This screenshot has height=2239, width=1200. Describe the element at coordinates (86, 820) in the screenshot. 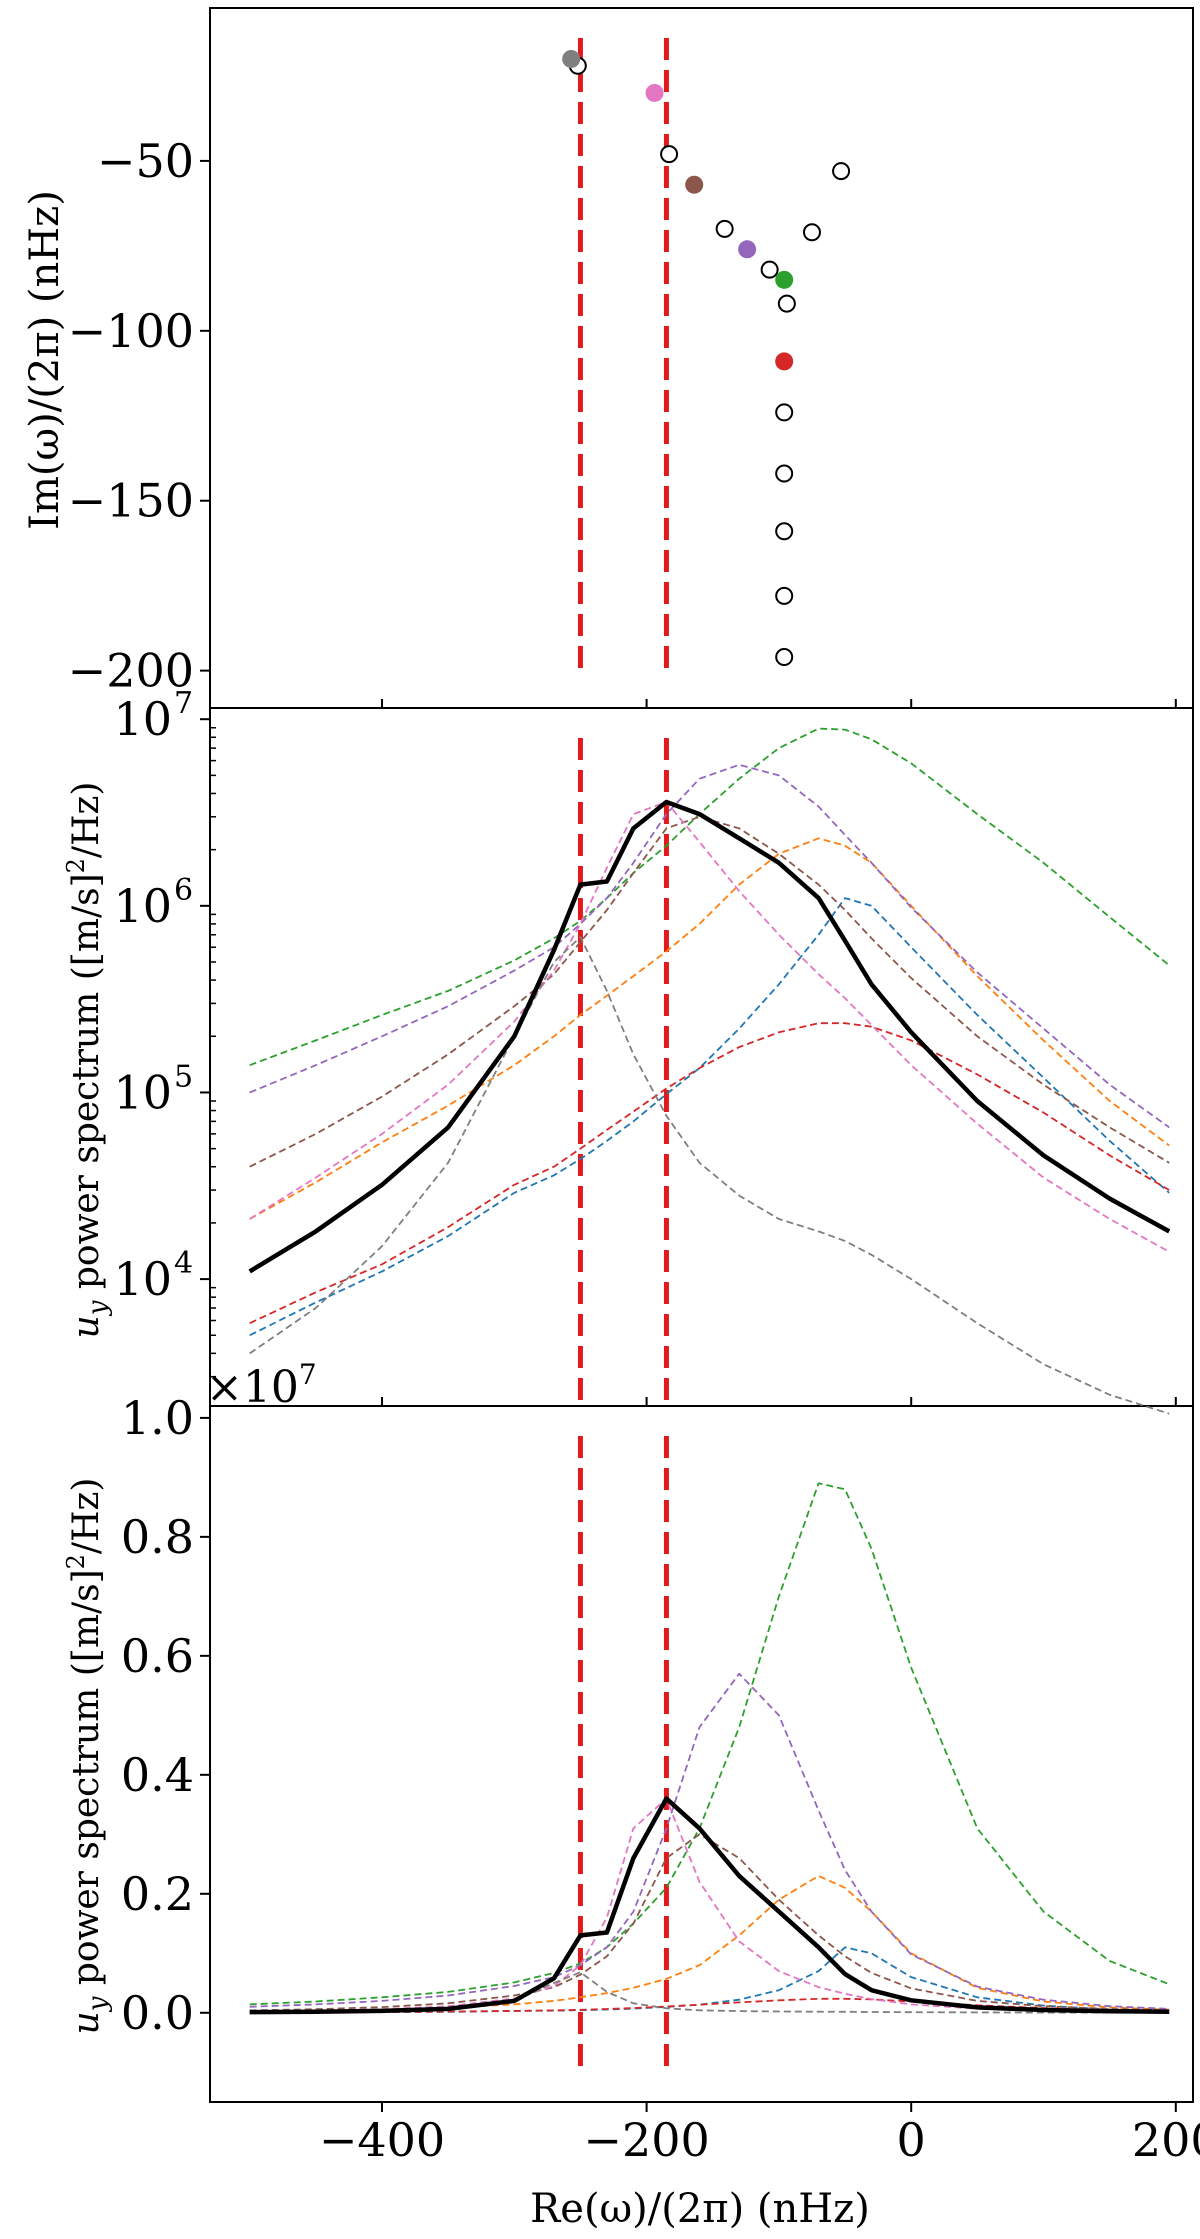

I see `log-y-label-end: /Hz)` at that location.